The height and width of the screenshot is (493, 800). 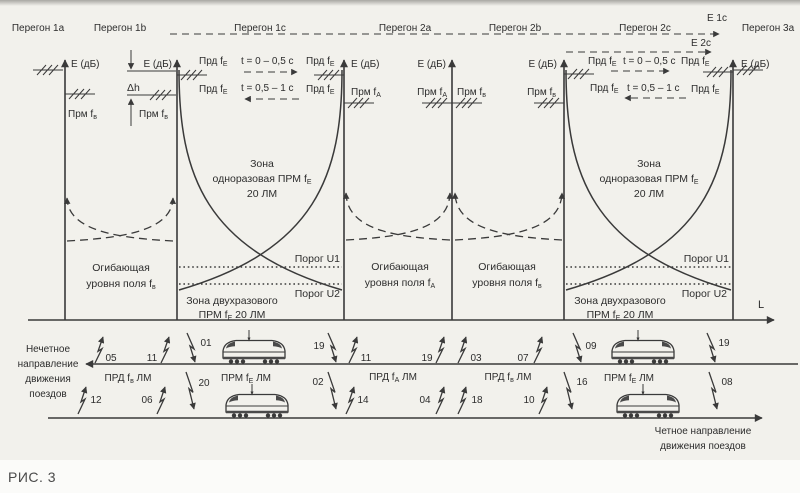 What do you see at coordinates (755, 64) in the screenshot?
I see `e-db-label-6: E (дБ)` at bounding box center [755, 64].